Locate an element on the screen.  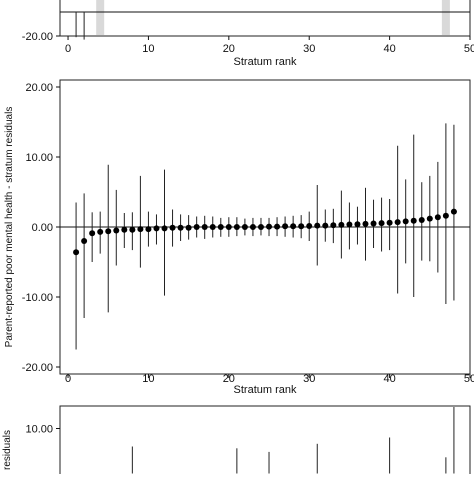
y-tick-label: 0.00 is located at coordinates (42, 228).